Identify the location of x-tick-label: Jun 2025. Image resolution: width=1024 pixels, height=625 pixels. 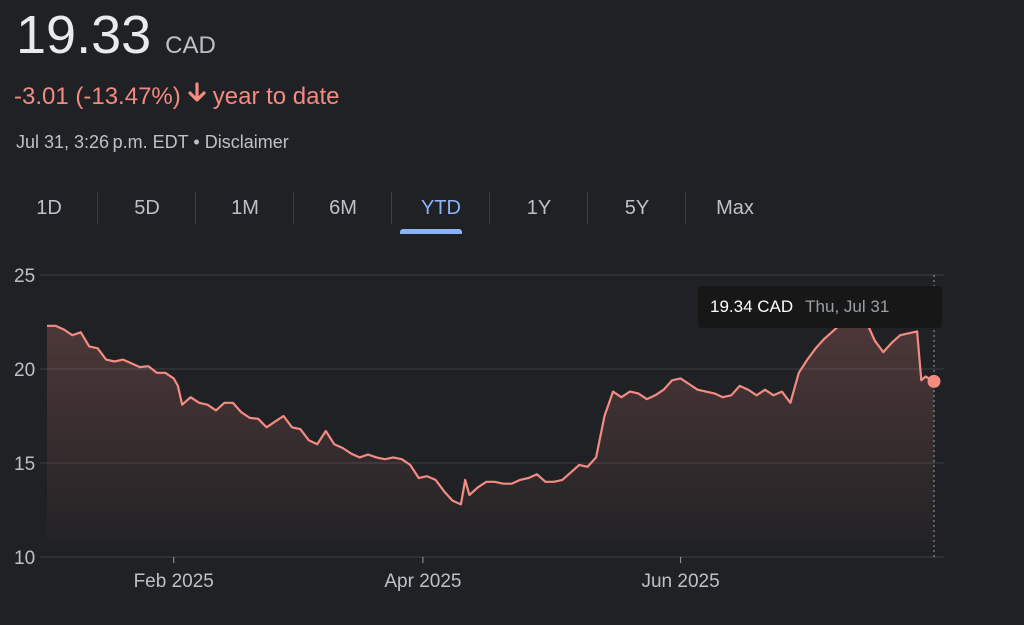
(680, 581).